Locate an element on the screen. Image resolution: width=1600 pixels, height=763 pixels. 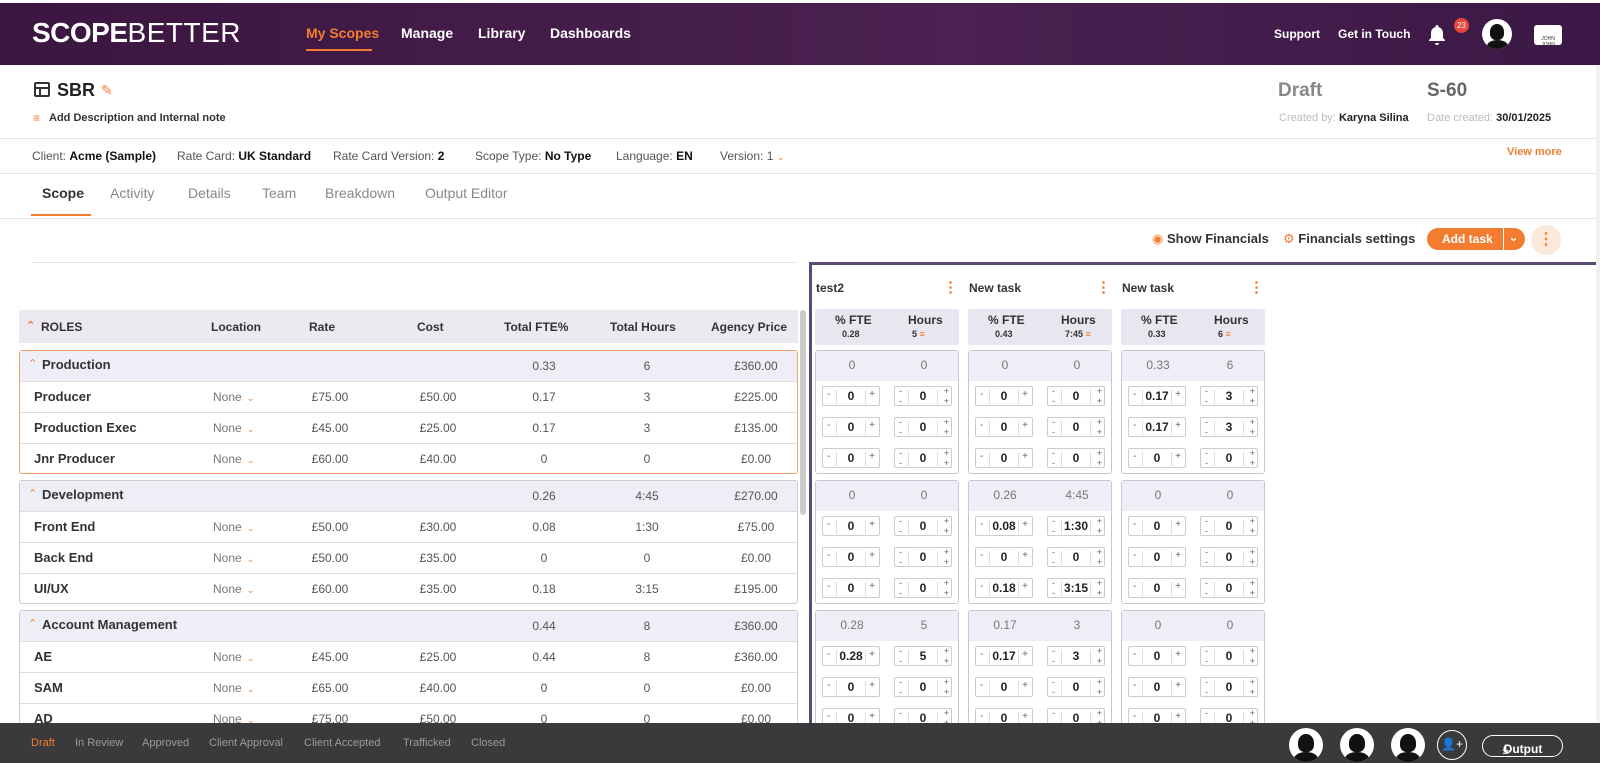
version-select: Version: 1 ⌄ is located at coordinates (752, 156).